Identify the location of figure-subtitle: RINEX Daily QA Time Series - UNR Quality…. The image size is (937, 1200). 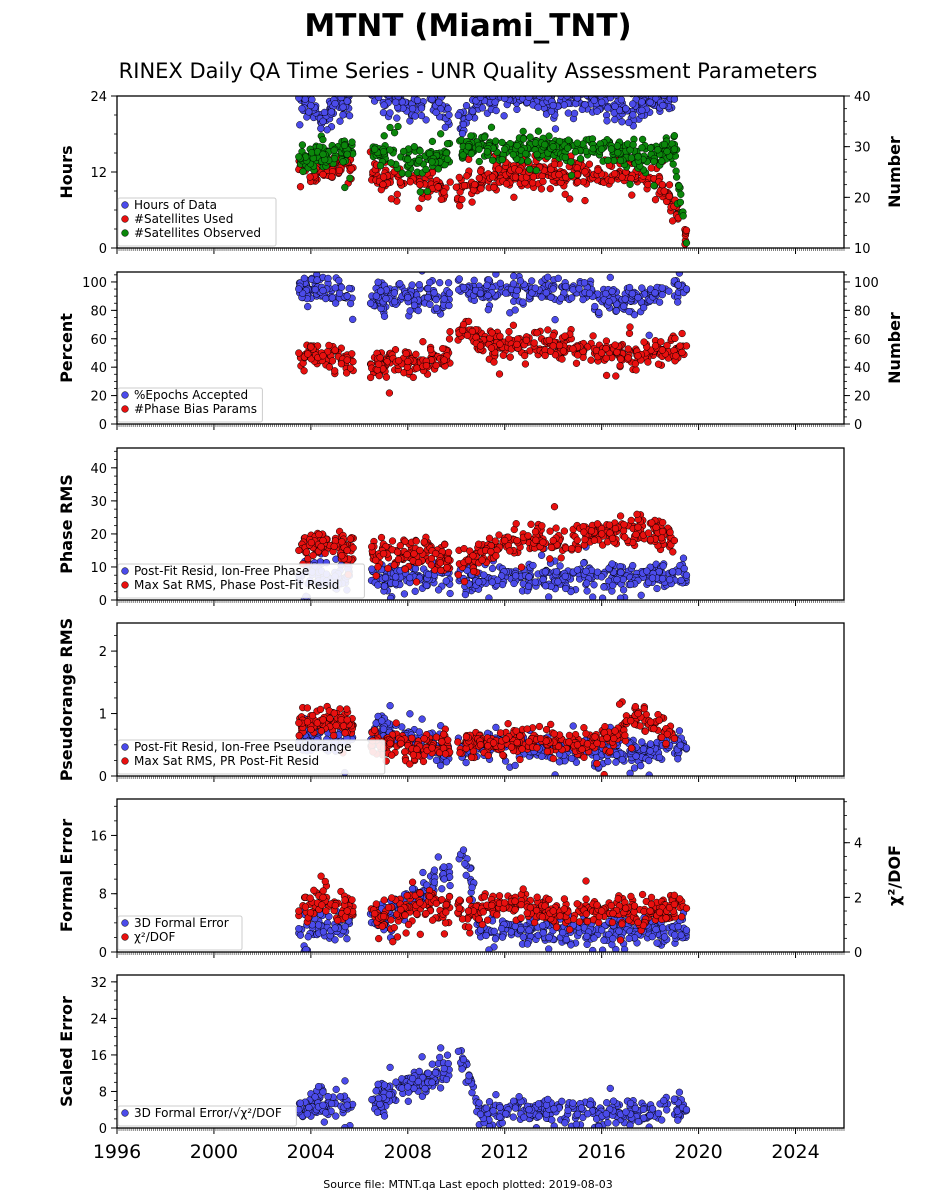
(468, 71).